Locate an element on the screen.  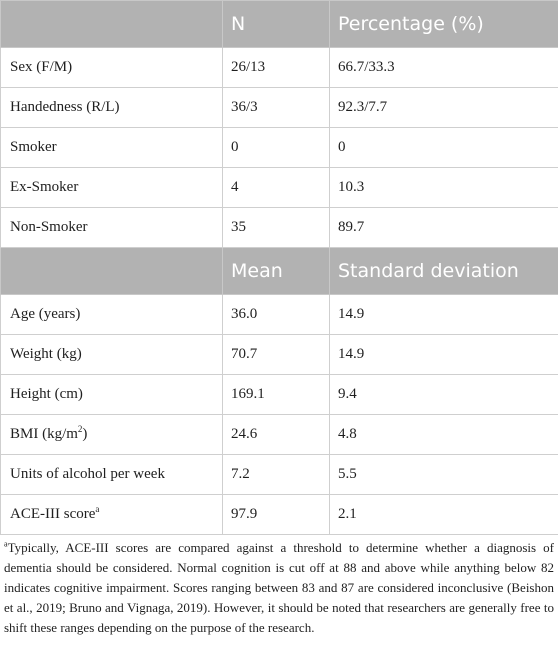
header-row-counts: N Percentage (%) is located at coordinates (279, 24).